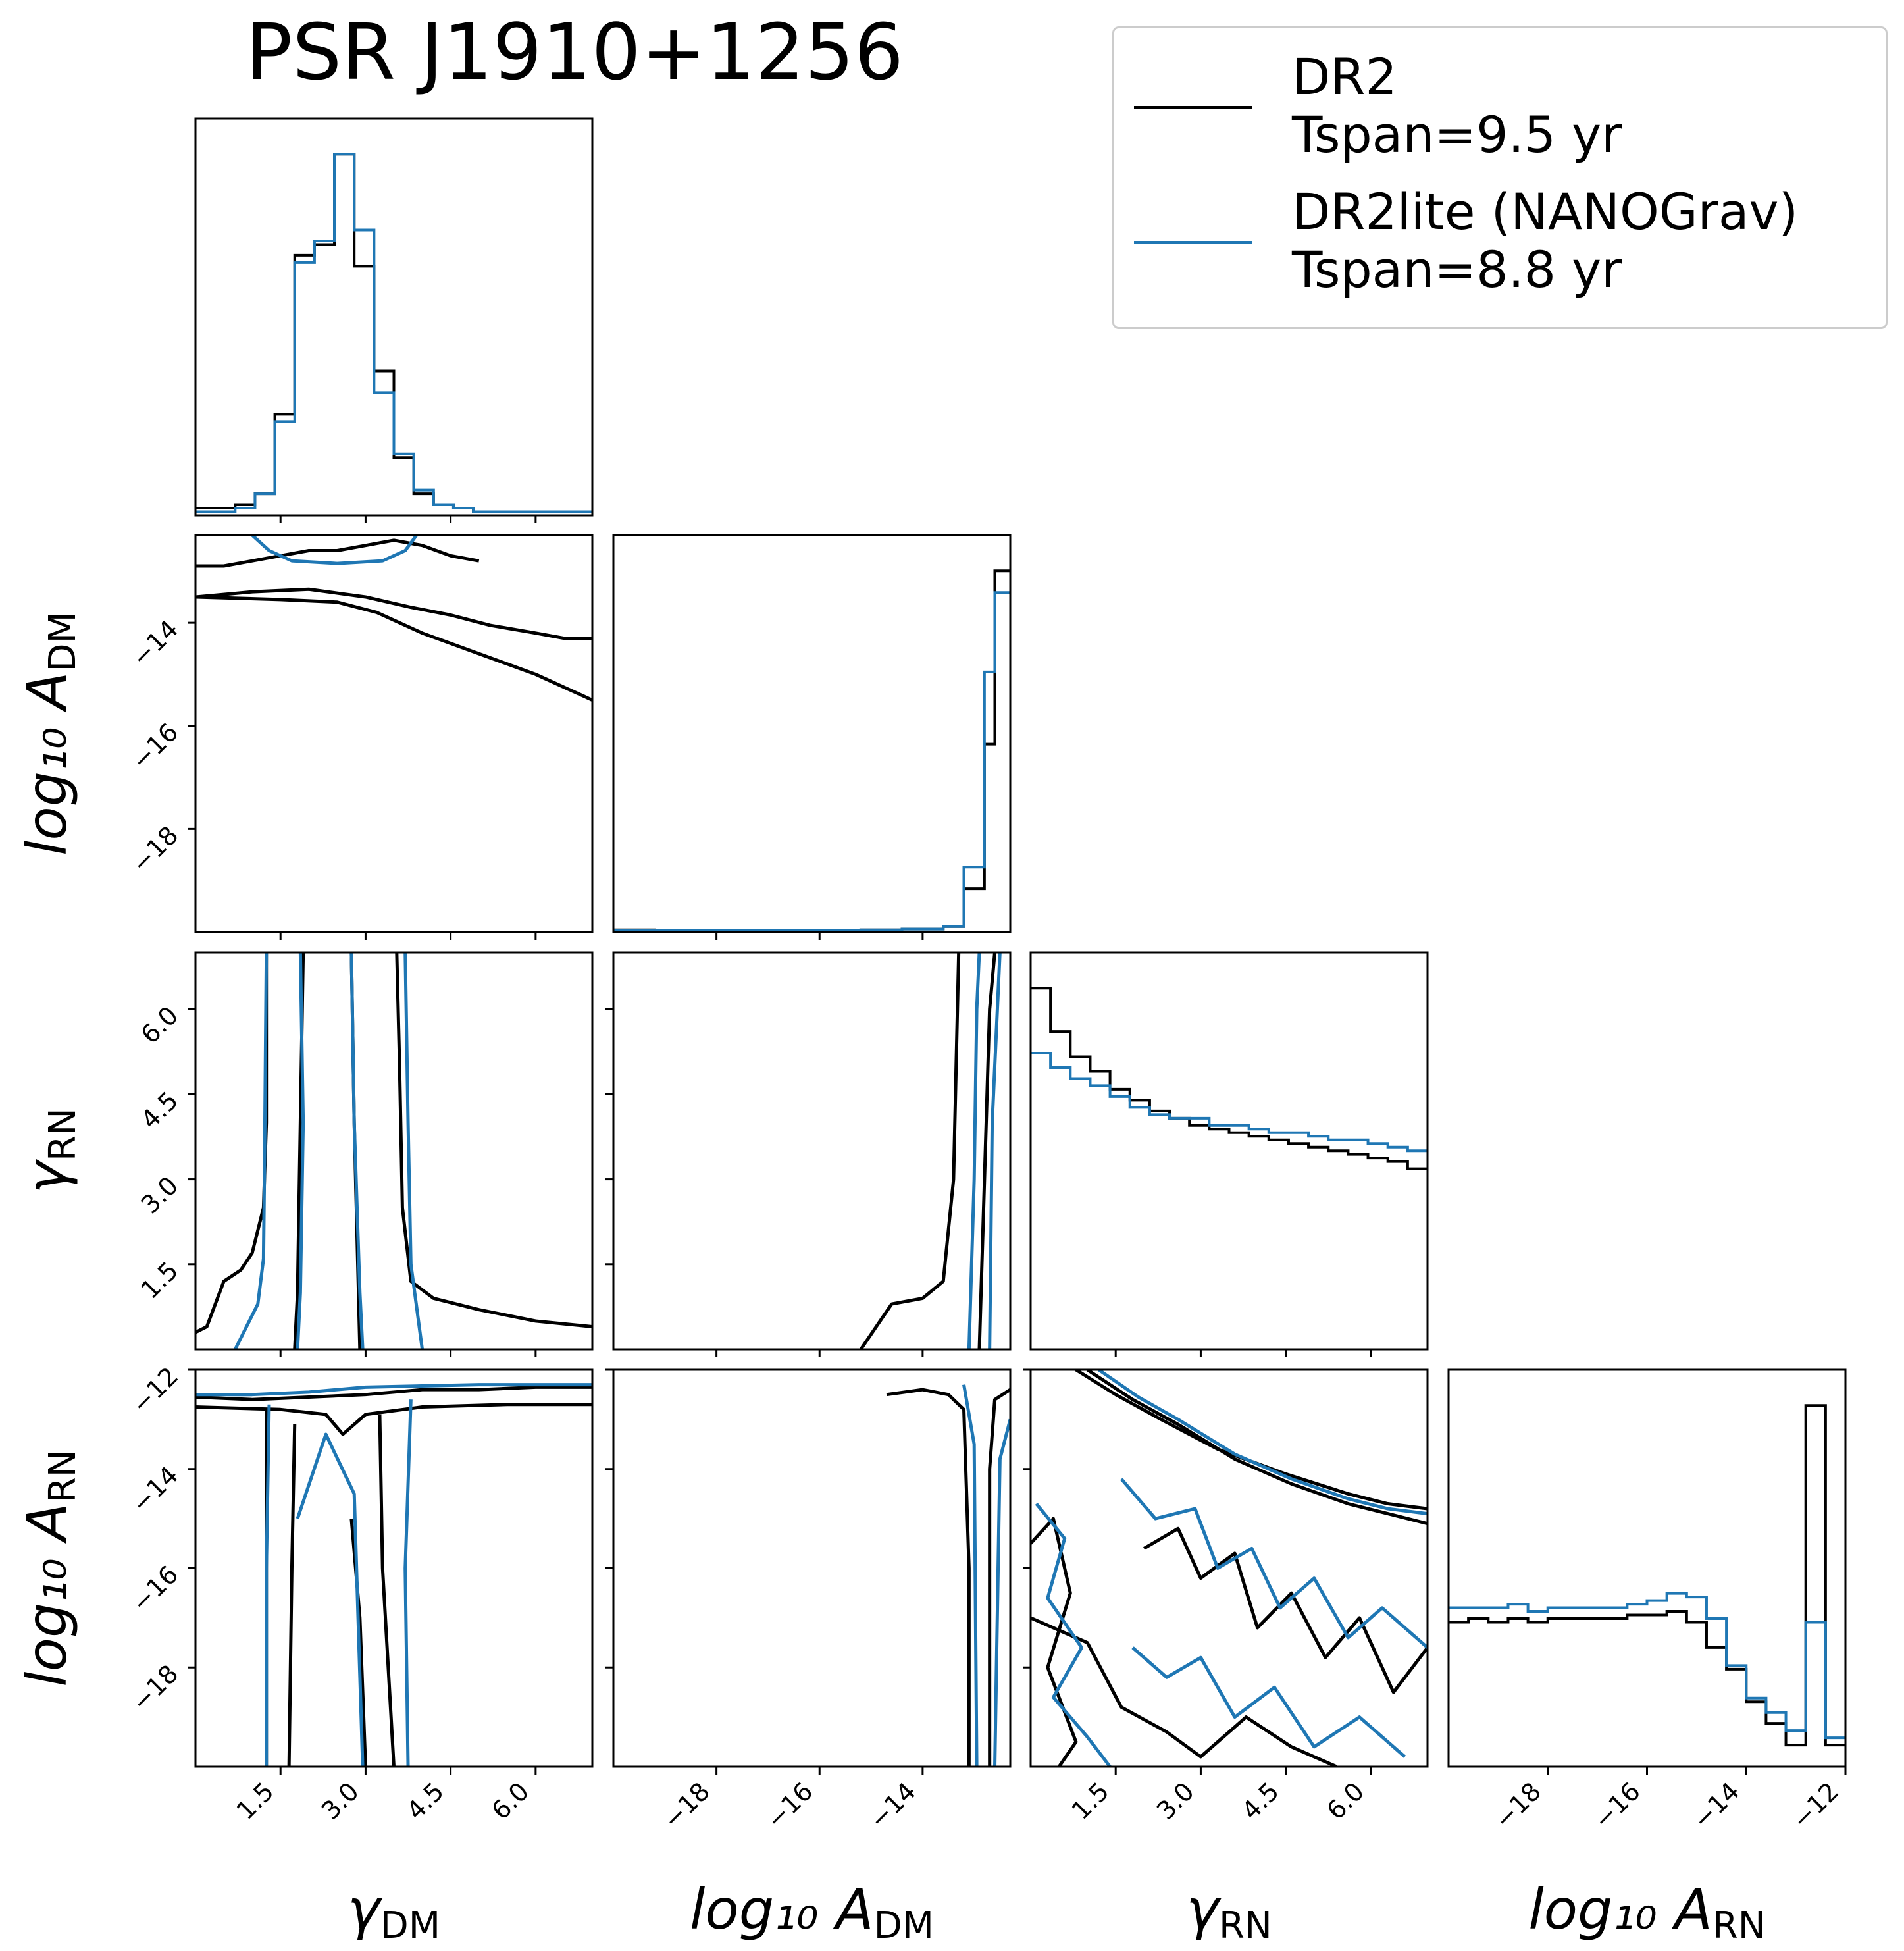  I want to click on y-axis-label-log10_A_DM-main: log₁₀ A, so click(46, 763).